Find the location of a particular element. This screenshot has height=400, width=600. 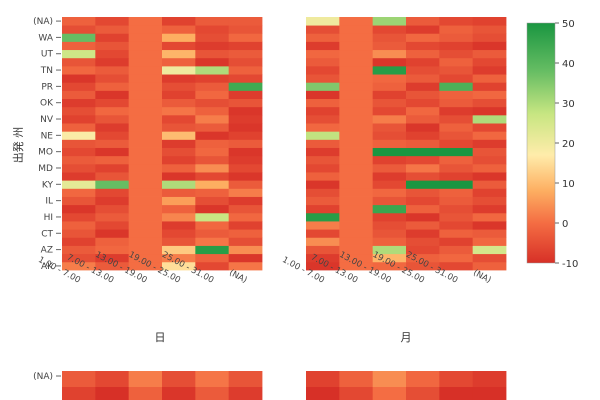

y-tick-label: AZ is located at coordinates (47, 251).